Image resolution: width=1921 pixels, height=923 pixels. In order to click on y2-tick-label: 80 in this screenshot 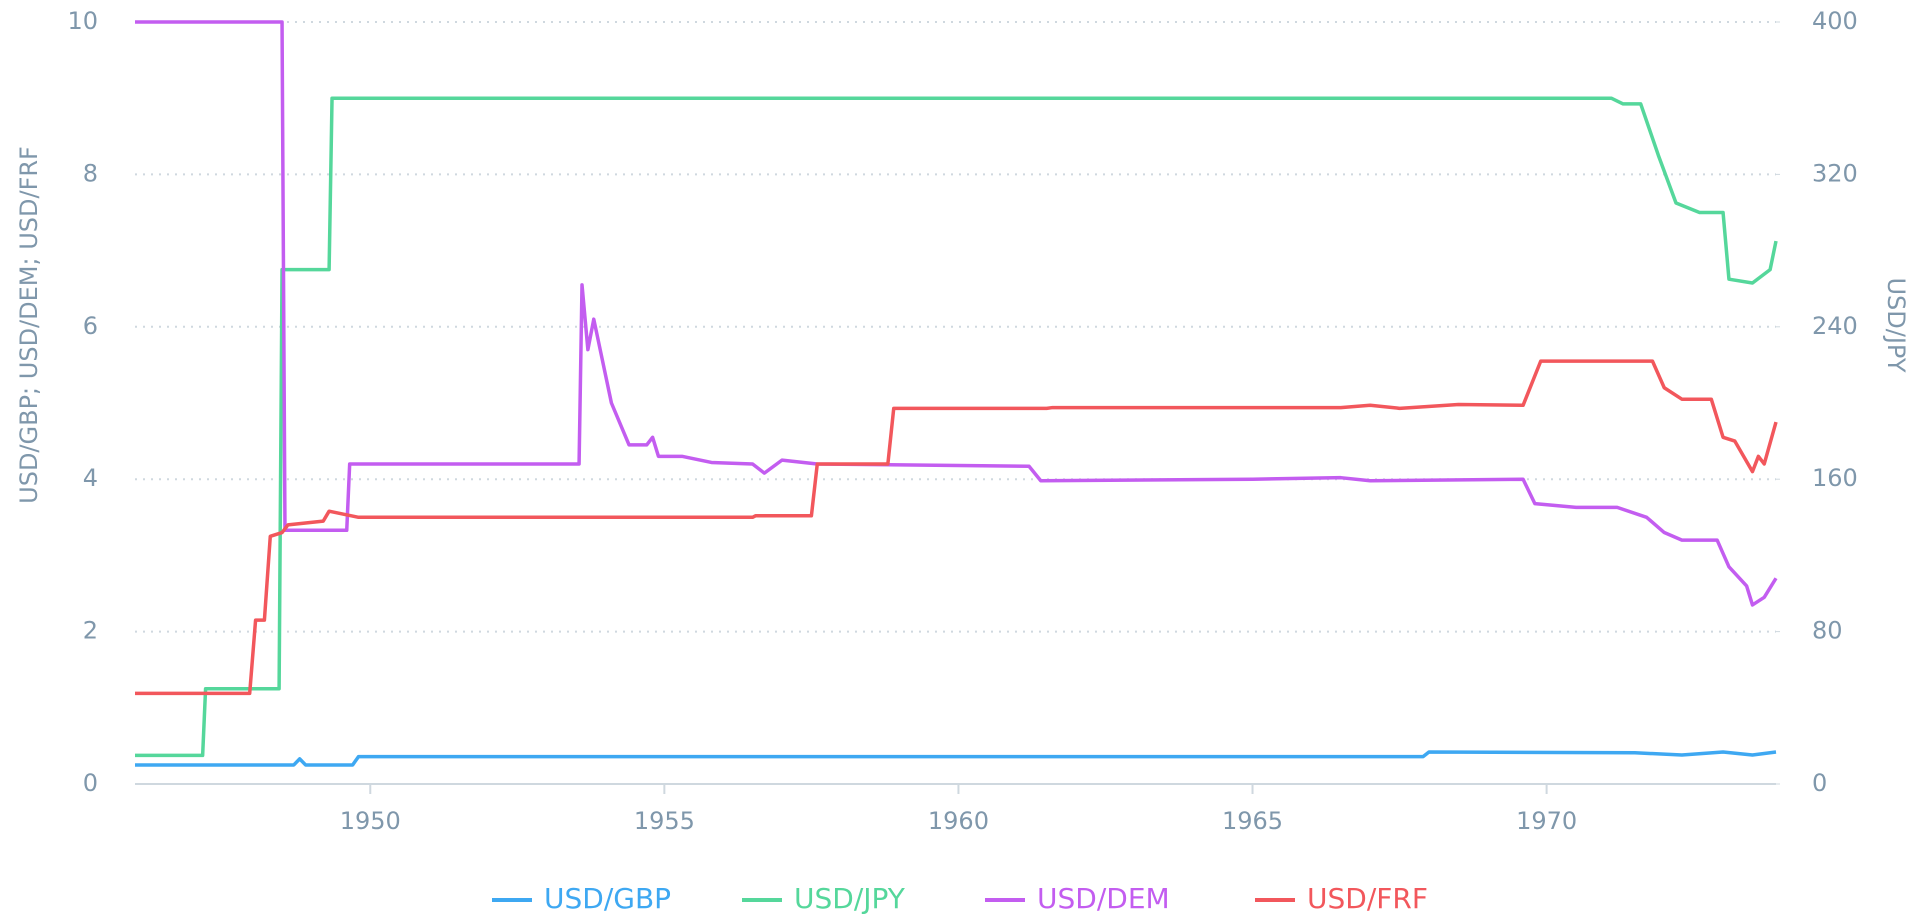, I will do `click(1827, 631)`.